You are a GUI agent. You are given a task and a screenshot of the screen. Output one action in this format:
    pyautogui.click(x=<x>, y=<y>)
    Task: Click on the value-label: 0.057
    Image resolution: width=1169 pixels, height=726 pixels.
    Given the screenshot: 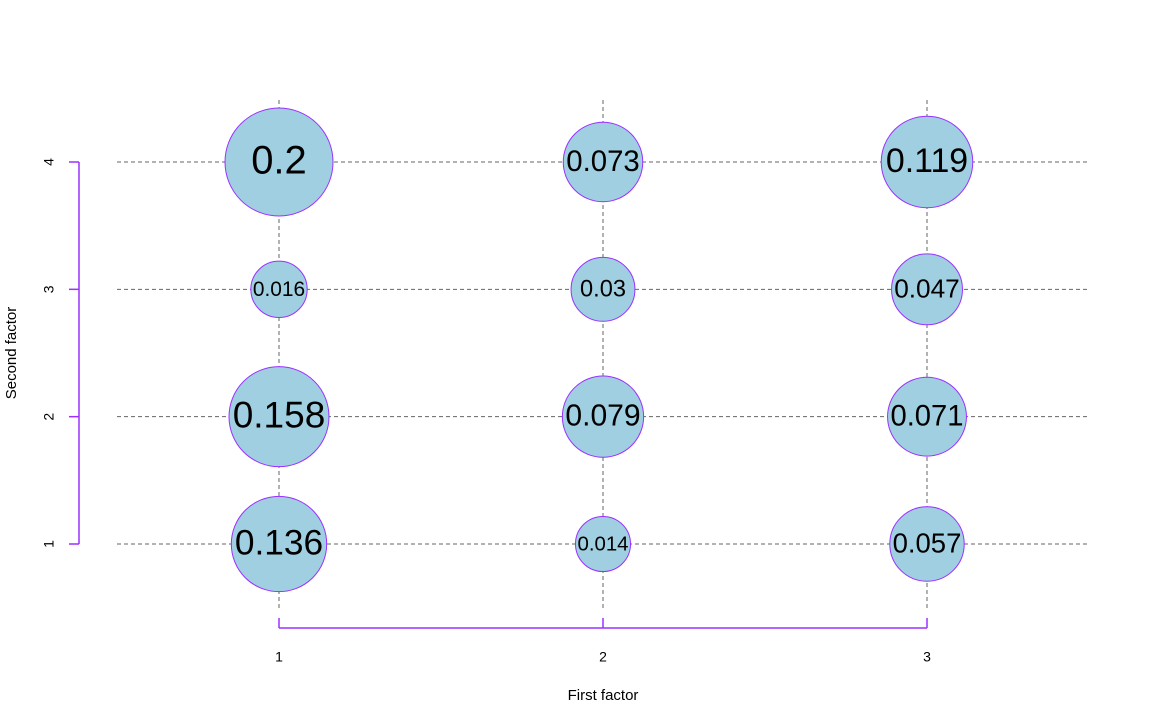 What is the action you would take?
    pyautogui.click(x=927, y=542)
    